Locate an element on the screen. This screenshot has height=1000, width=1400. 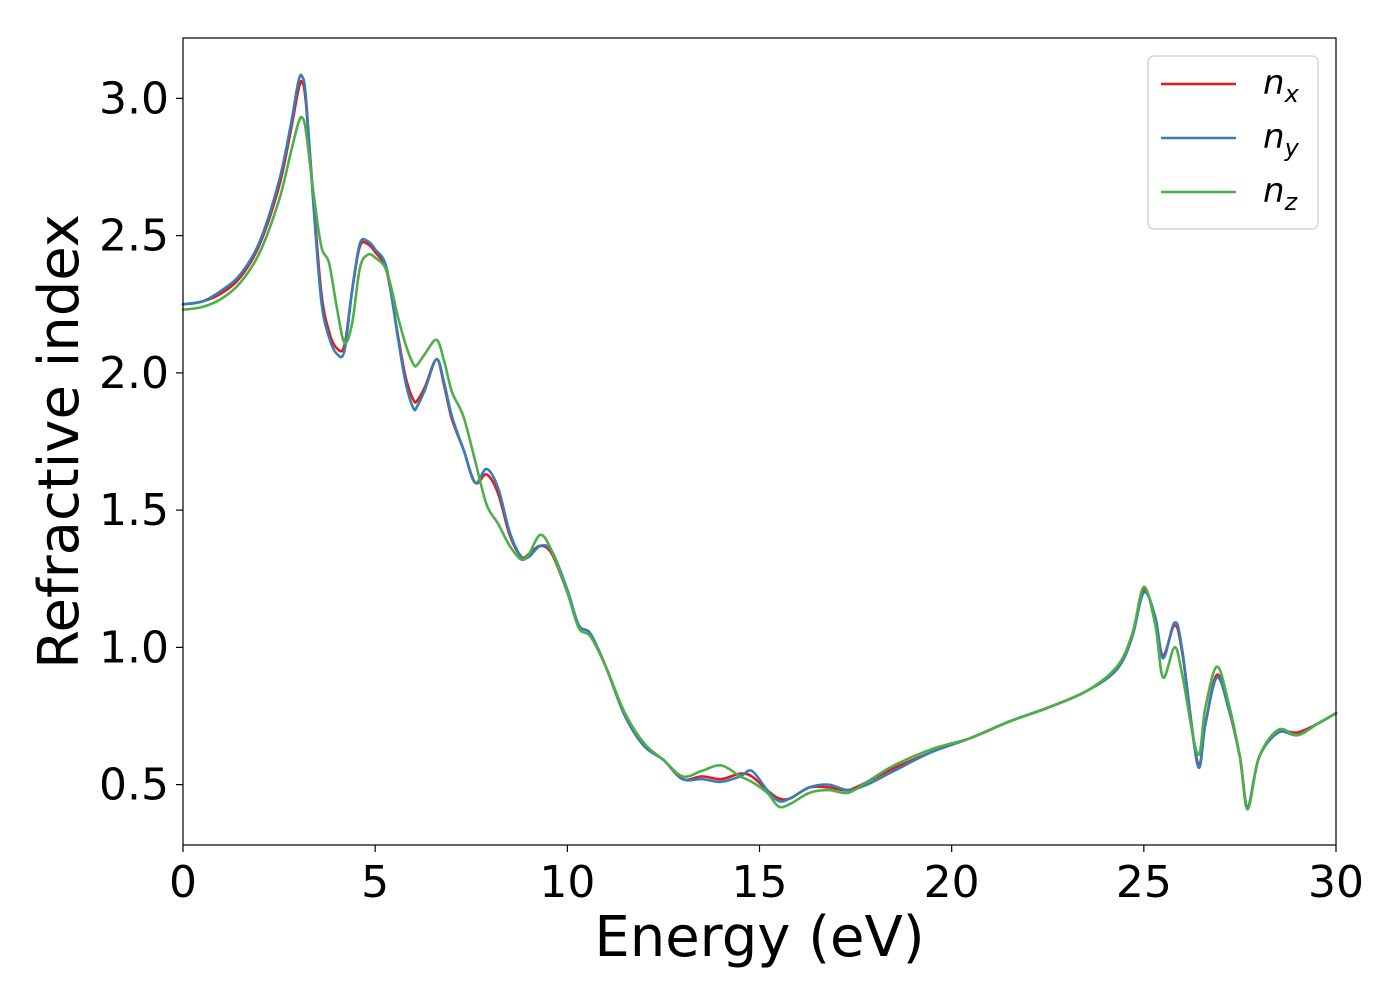
y-axis-ticks: 0.5 1.0 1.5 2.0 2.5 3.0 is located at coordinates (141, 442).